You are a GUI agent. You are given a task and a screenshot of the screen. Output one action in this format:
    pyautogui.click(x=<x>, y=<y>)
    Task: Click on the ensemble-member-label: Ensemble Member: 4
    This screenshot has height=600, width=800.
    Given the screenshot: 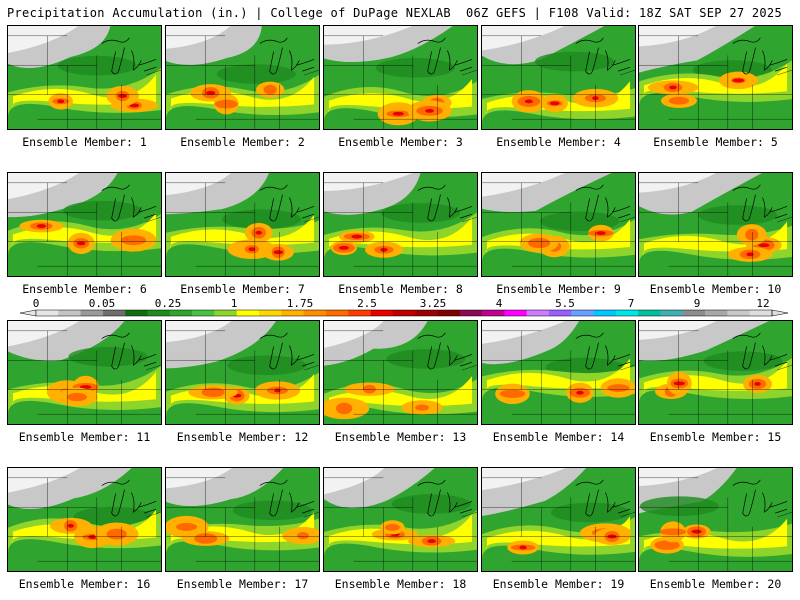 What is the action you would take?
    pyautogui.click(x=558, y=142)
    